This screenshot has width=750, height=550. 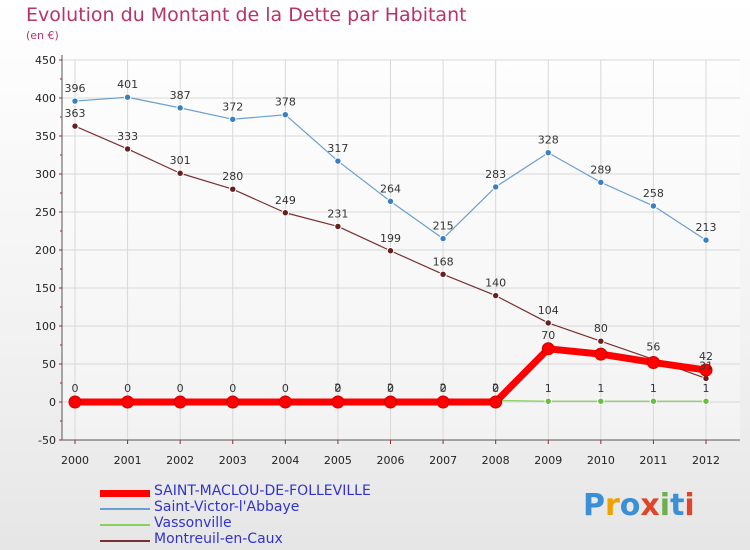 What do you see at coordinates (653, 346) in the screenshot?
I see `data-label: 56` at bounding box center [653, 346].